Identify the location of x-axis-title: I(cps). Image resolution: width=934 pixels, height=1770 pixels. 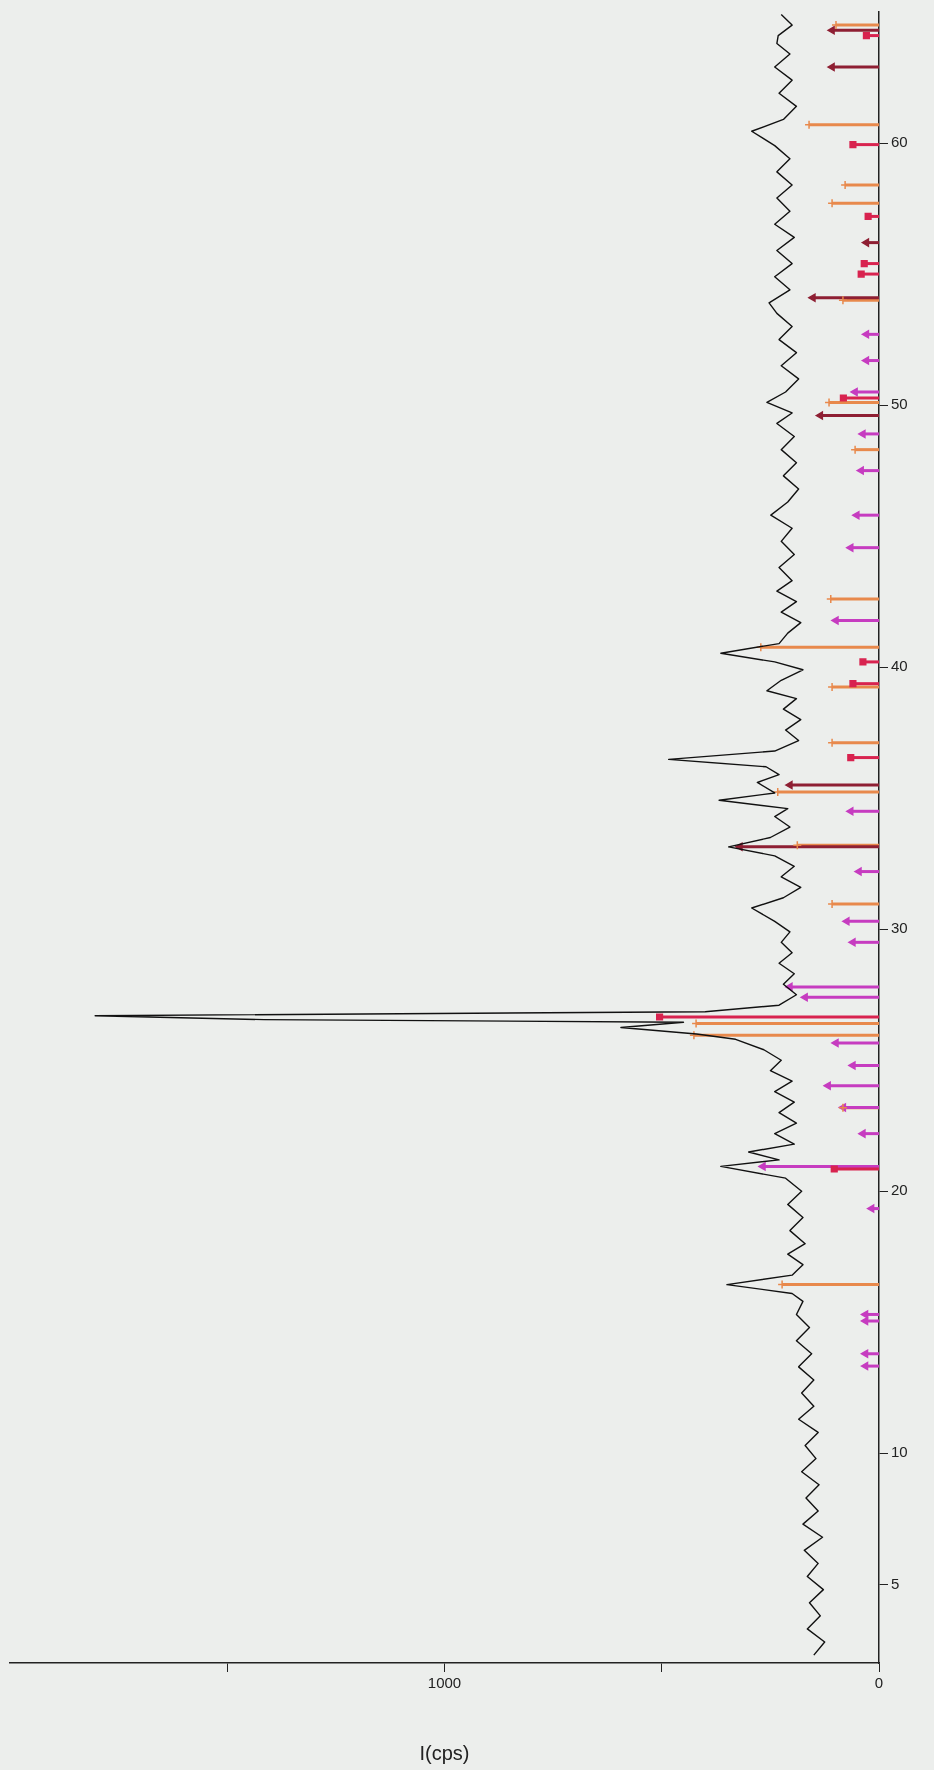
(444, 1752).